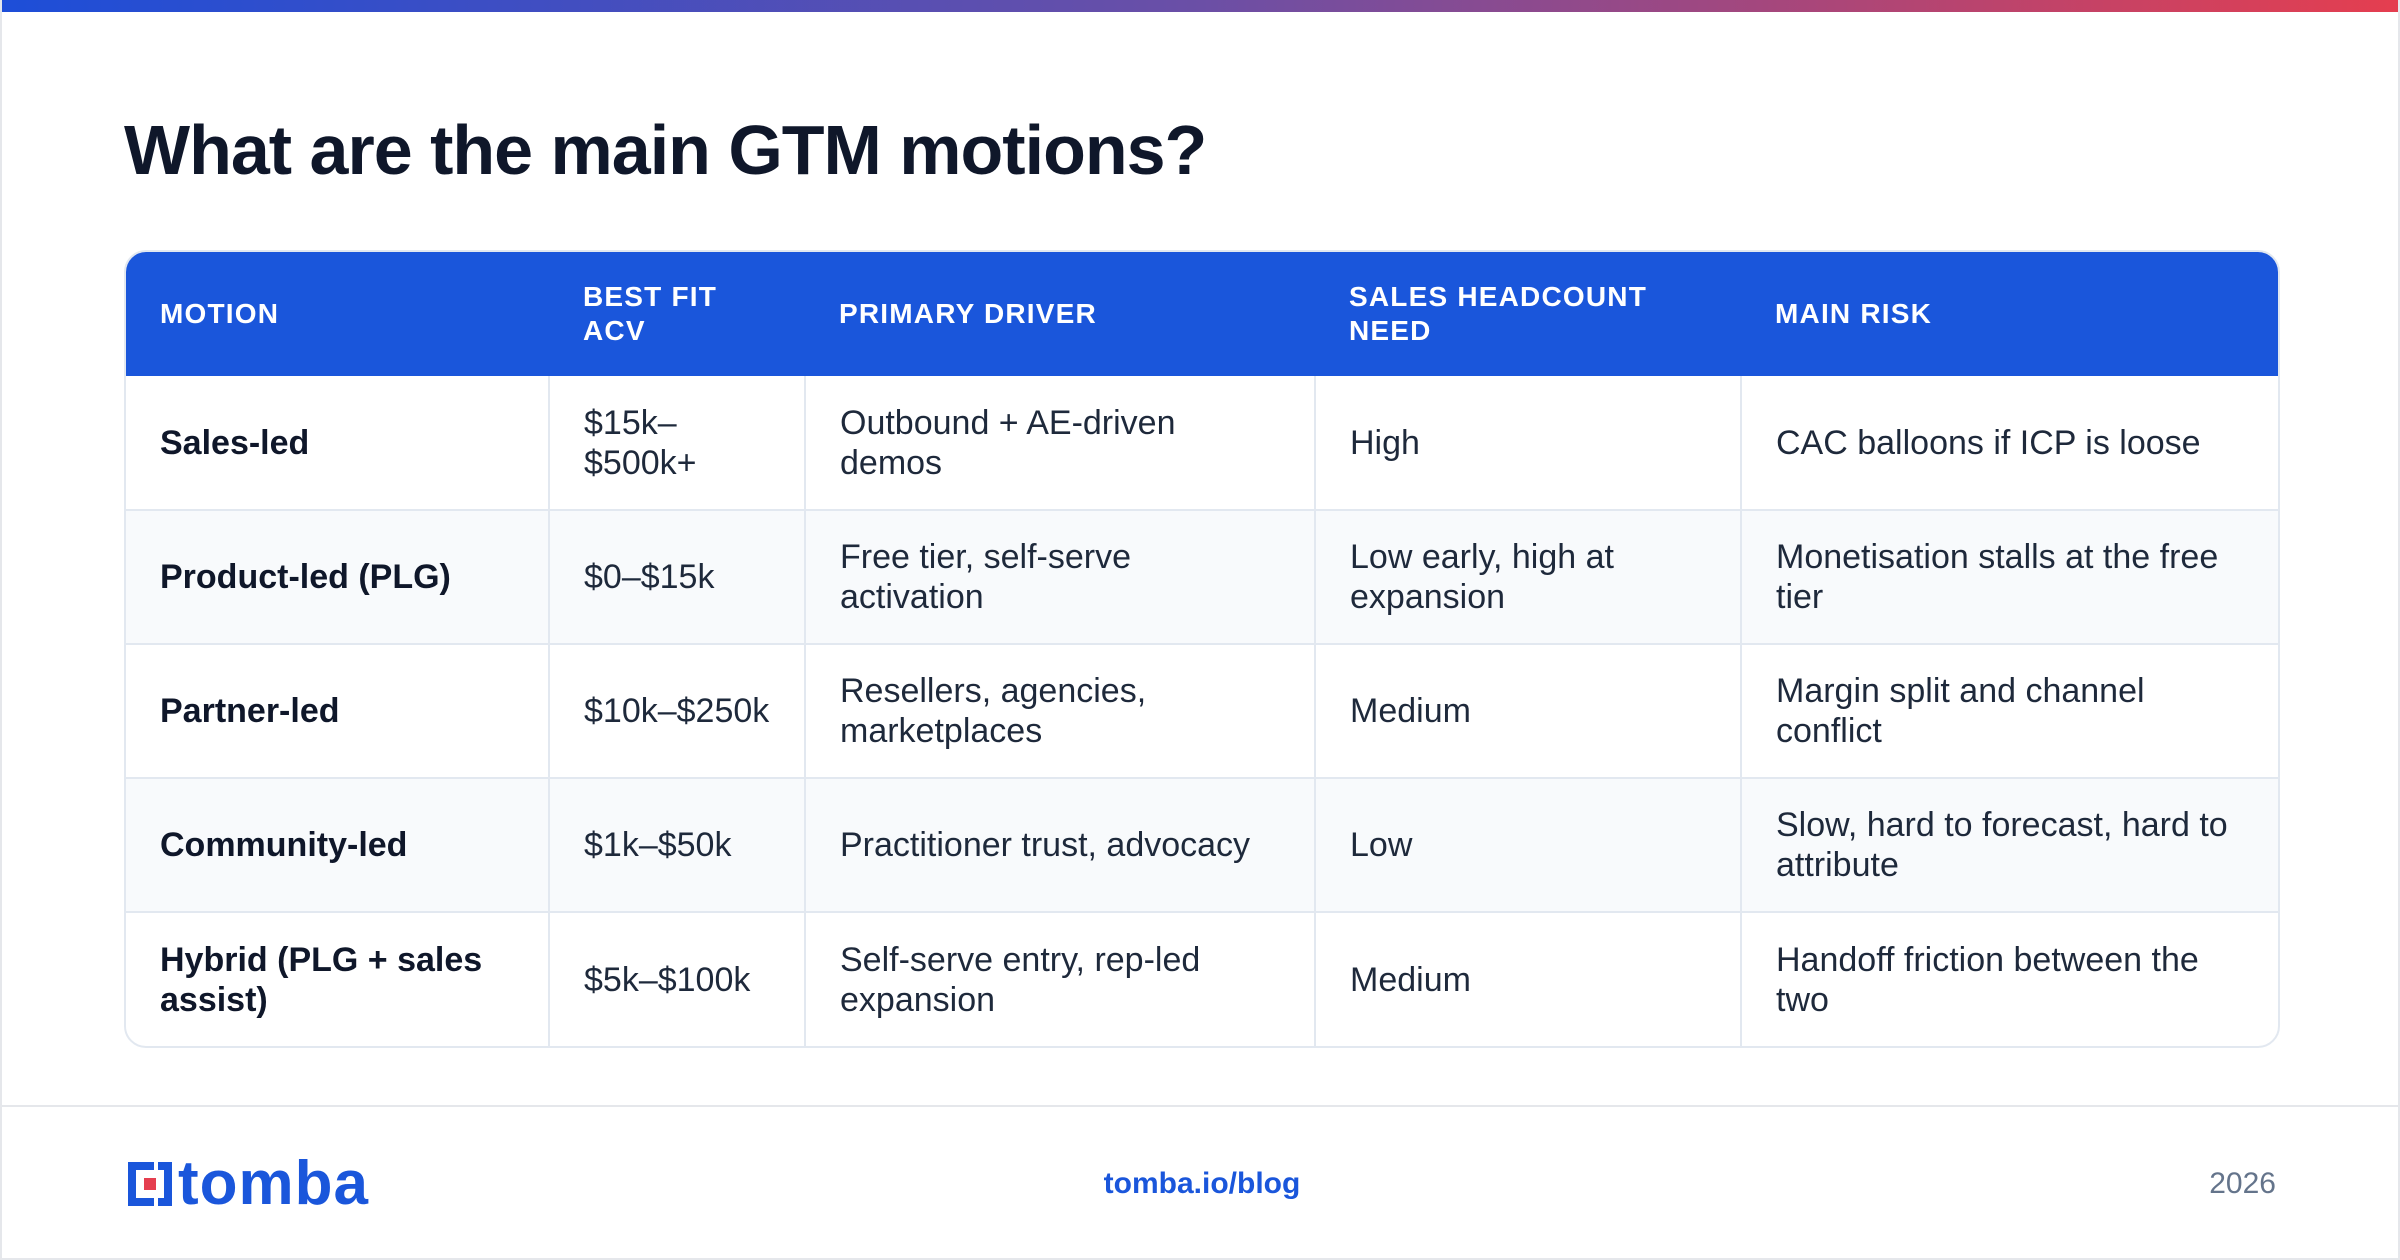  I want to click on cell-headcount: Low, so click(1528, 844).